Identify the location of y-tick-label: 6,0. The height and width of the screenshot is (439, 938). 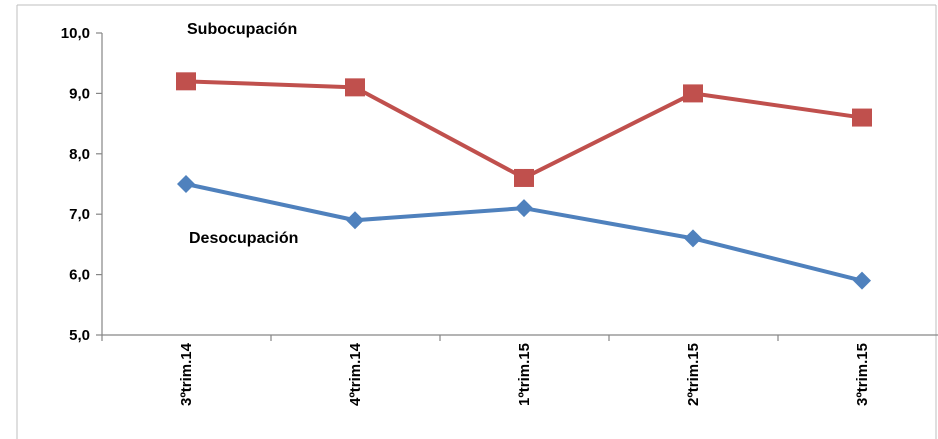
(79, 275).